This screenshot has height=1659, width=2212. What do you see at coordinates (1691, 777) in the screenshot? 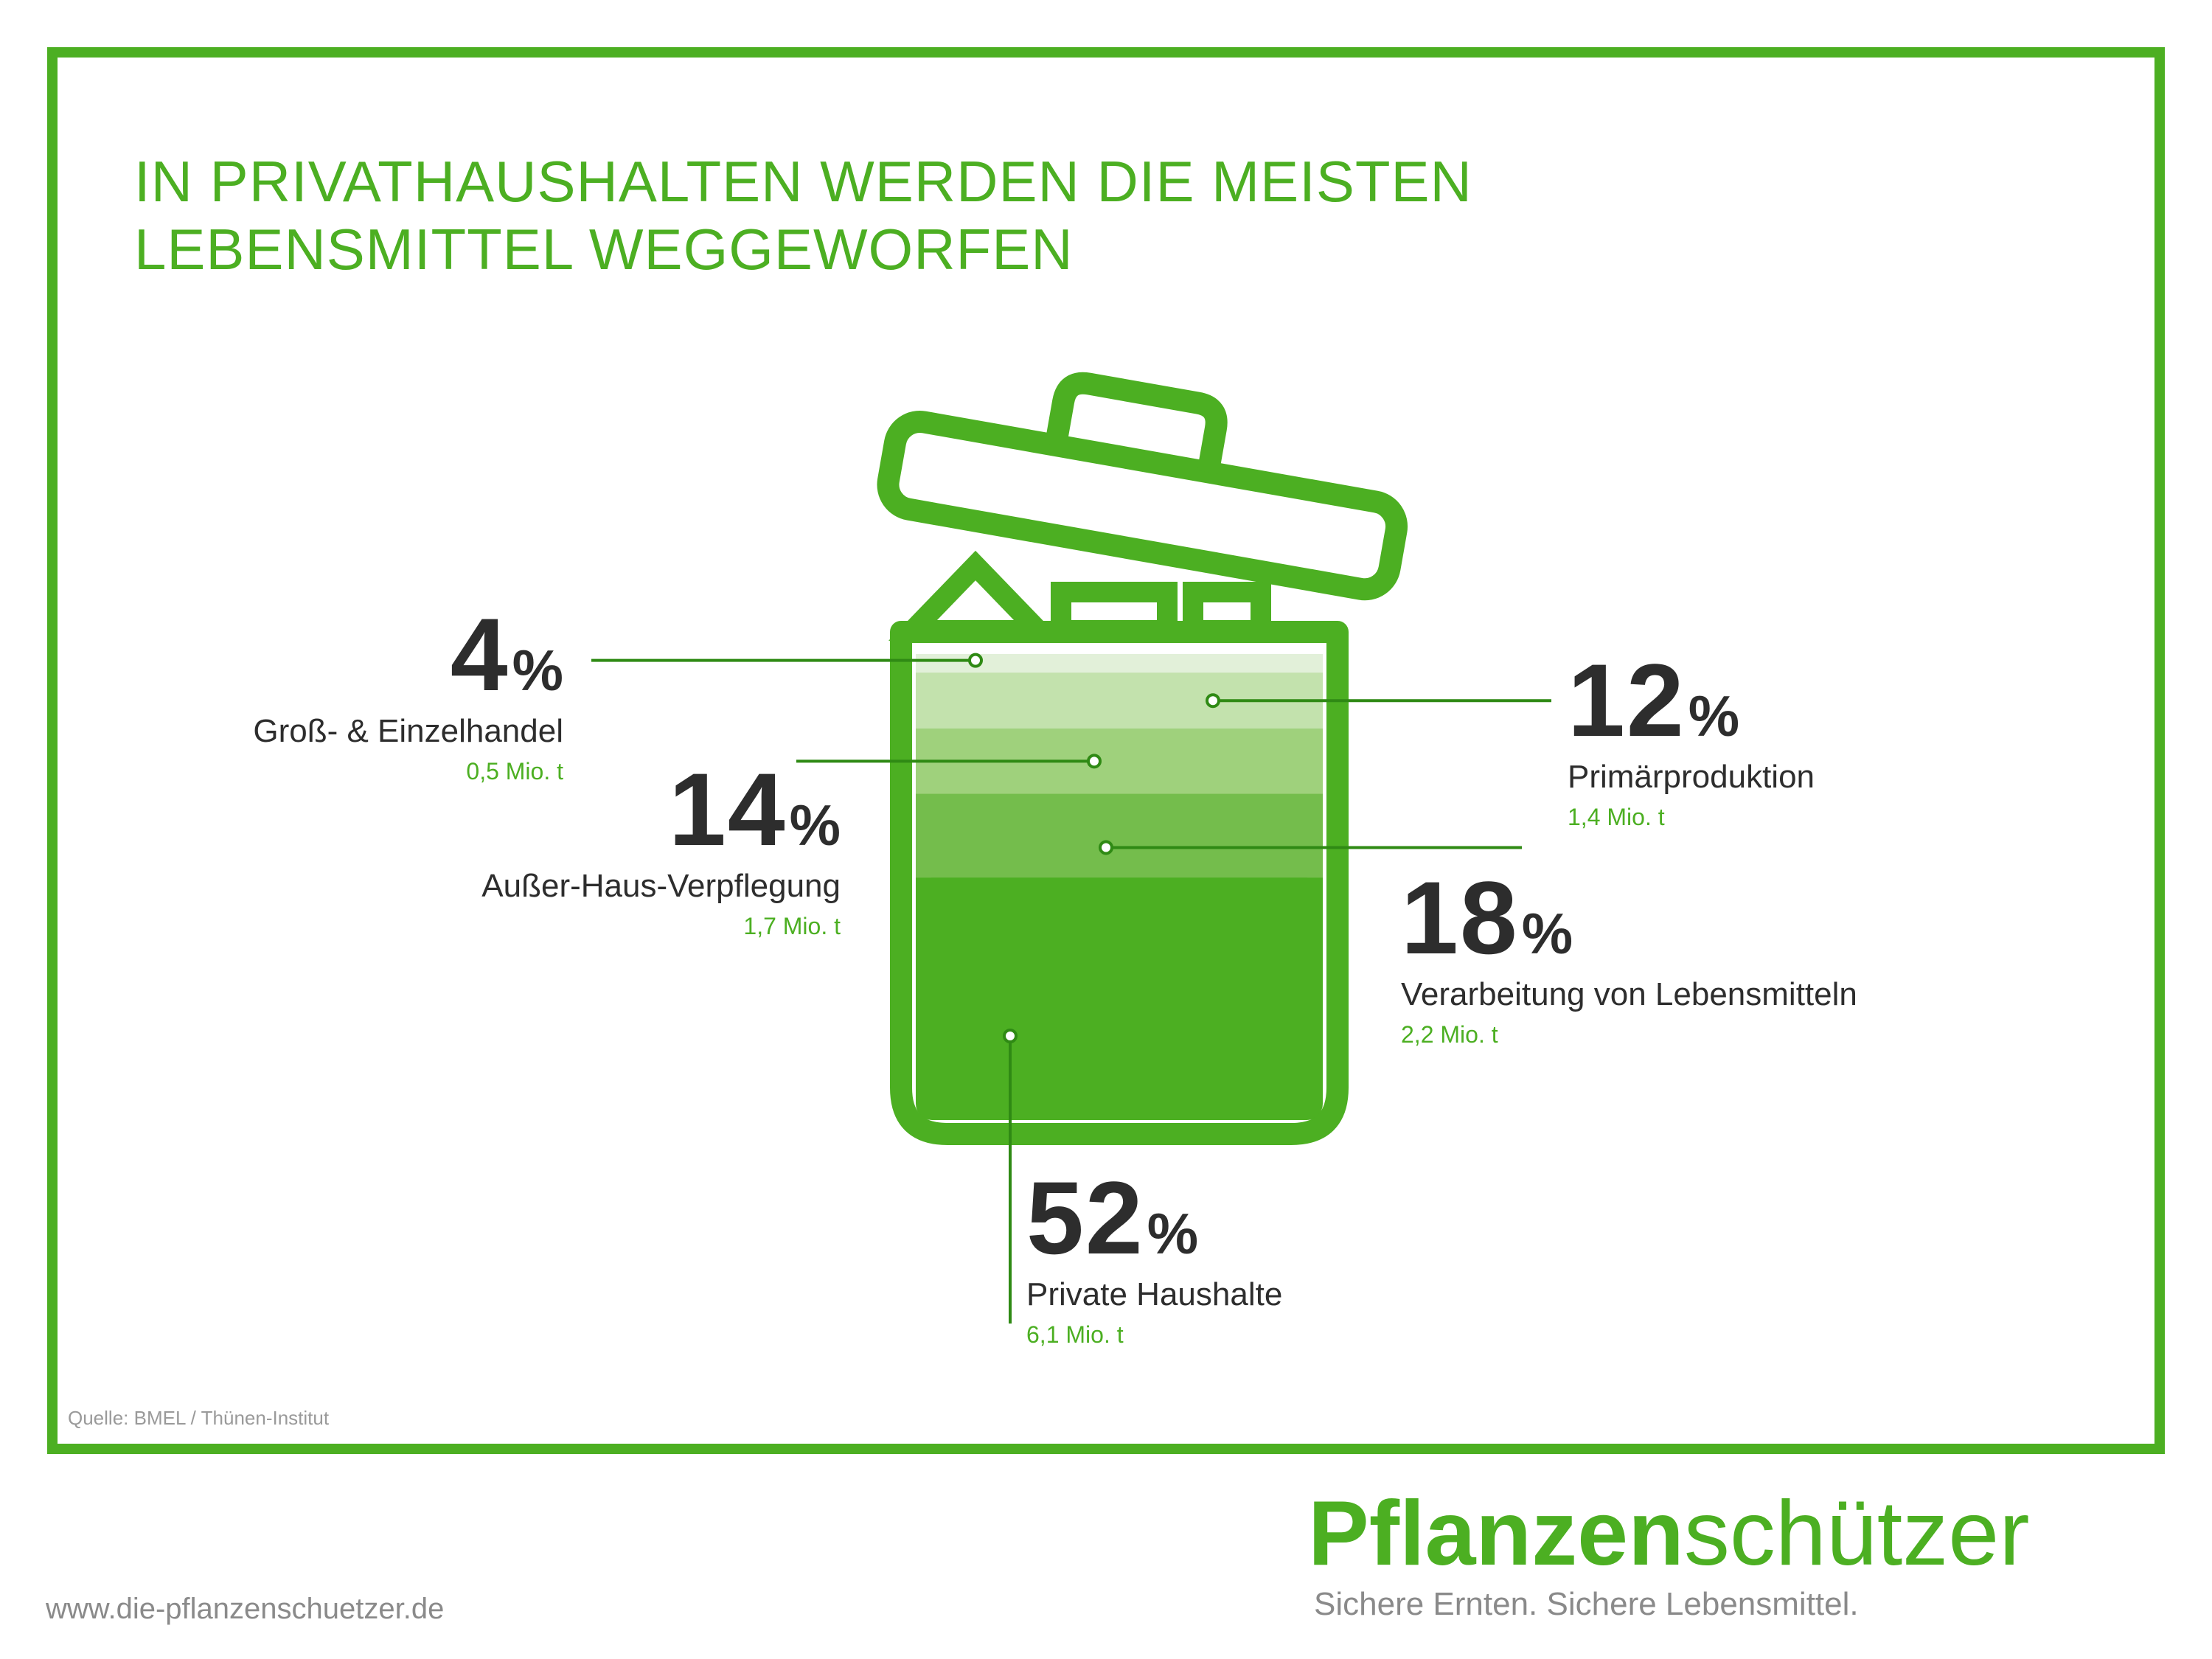
I see `category-name: Primärproduktion` at bounding box center [1691, 777].